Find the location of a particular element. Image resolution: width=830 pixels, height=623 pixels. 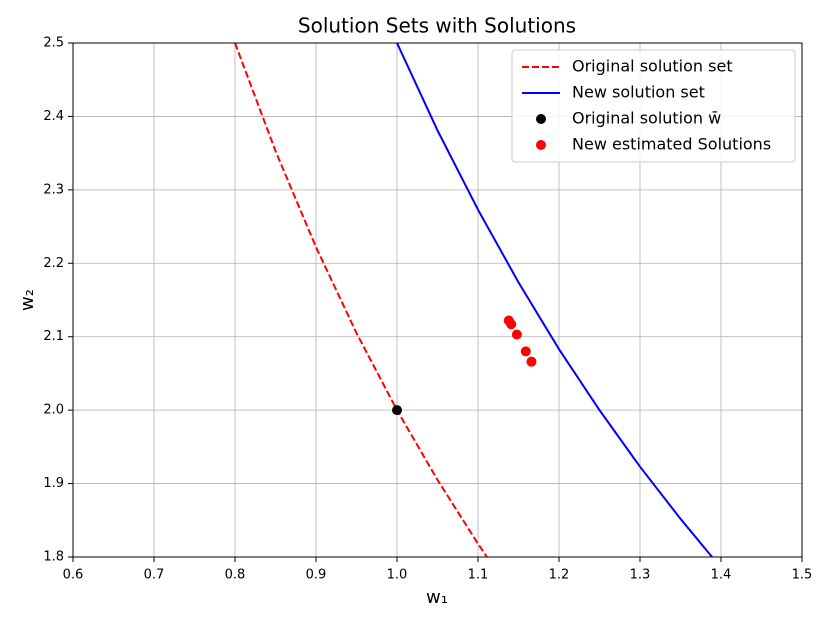

y-axis-label: w₂ is located at coordinates (27, 300).